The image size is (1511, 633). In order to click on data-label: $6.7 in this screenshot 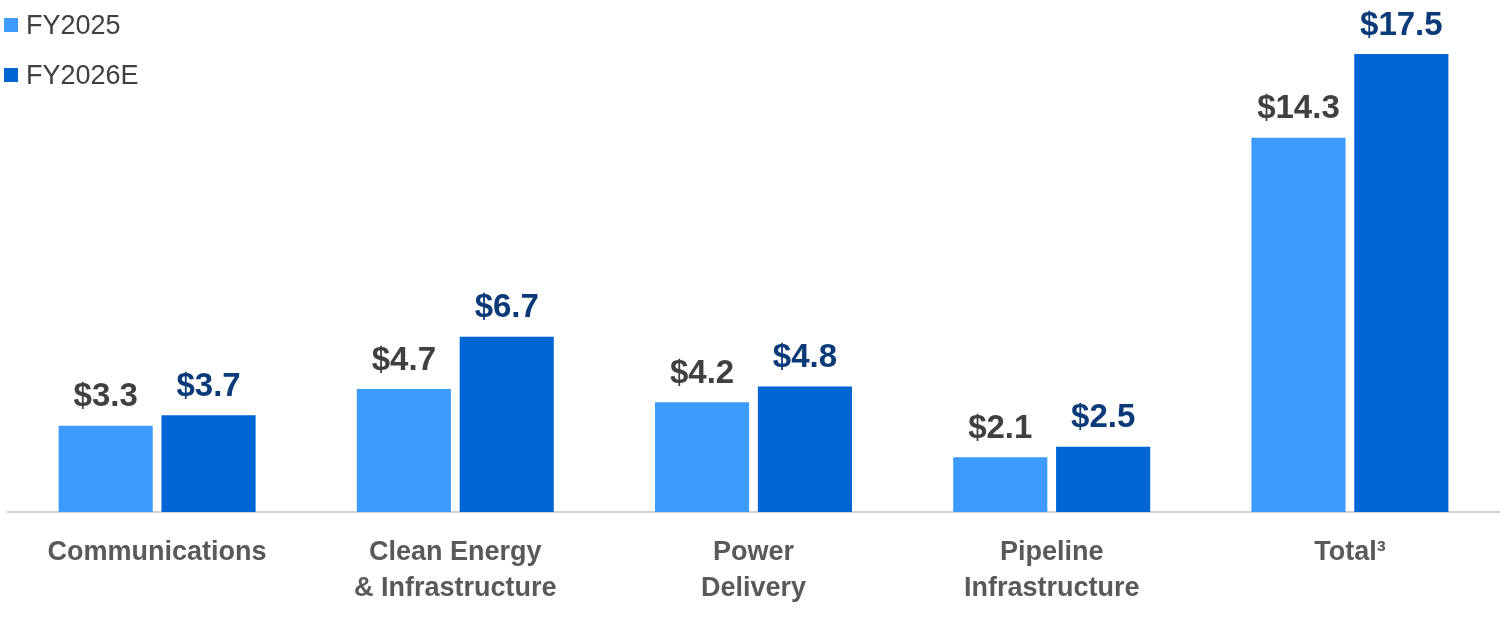, I will do `click(506, 306)`.